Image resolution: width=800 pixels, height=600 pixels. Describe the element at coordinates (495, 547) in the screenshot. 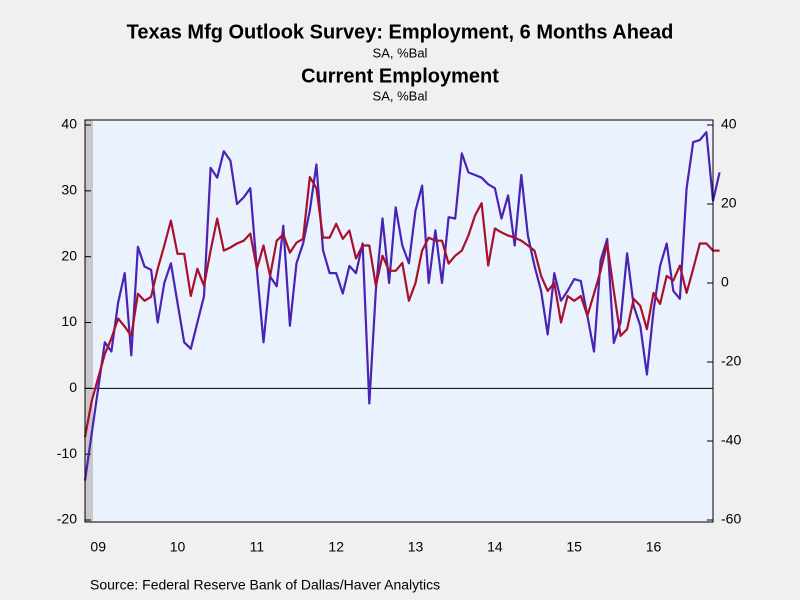

I see `x-tick-label: 14` at that location.